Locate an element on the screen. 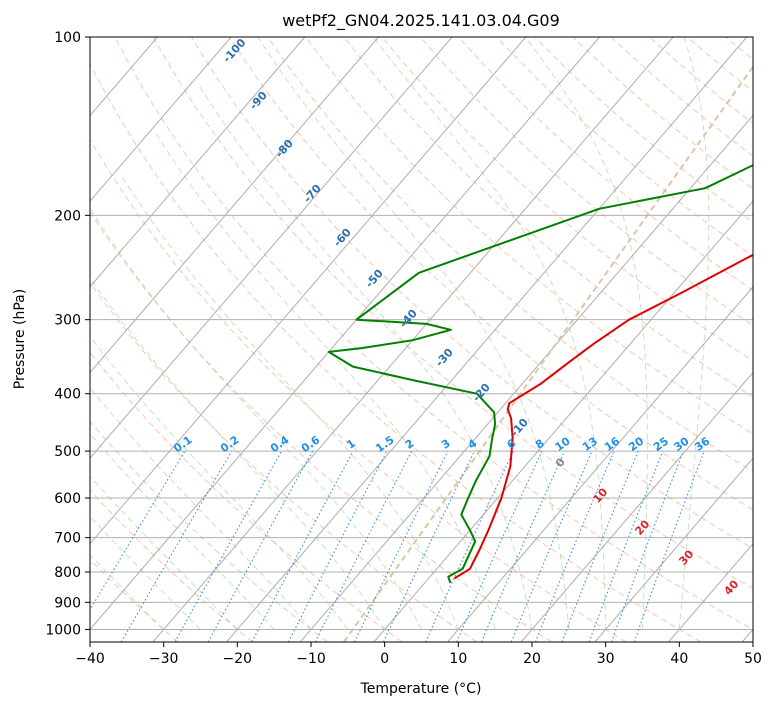  y-tick-label: 200 is located at coordinates (67, 216).